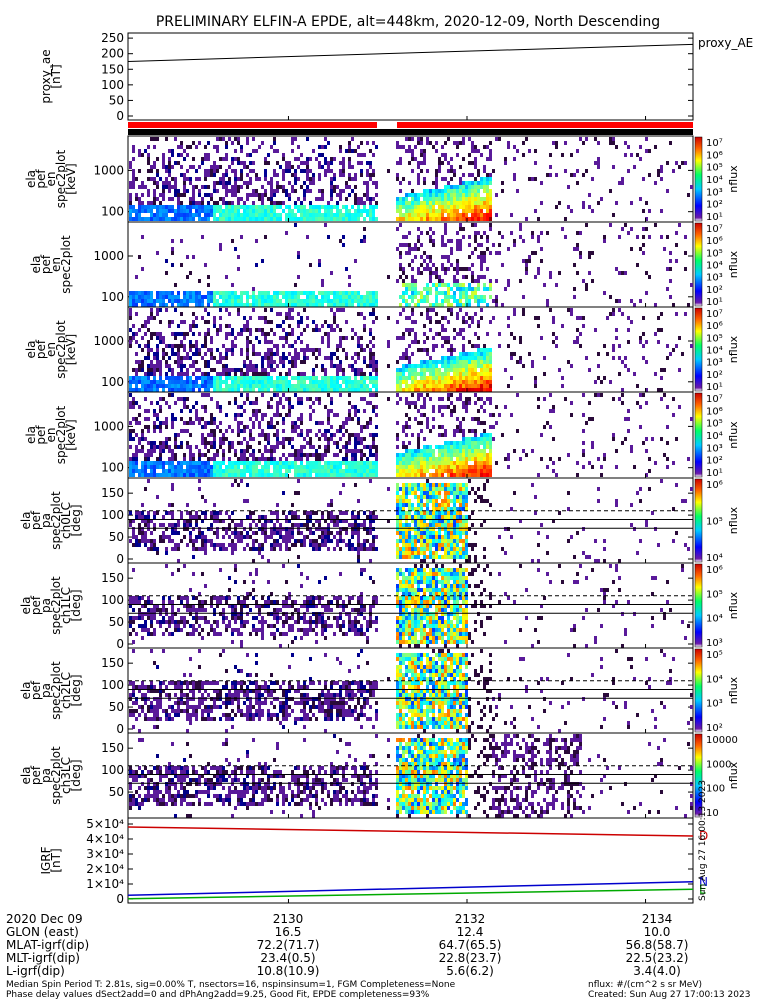  What do you see at coordinates (51, 435) in the screenshot?
I see `y-axis-label: en` at bounding box center [51, 435].